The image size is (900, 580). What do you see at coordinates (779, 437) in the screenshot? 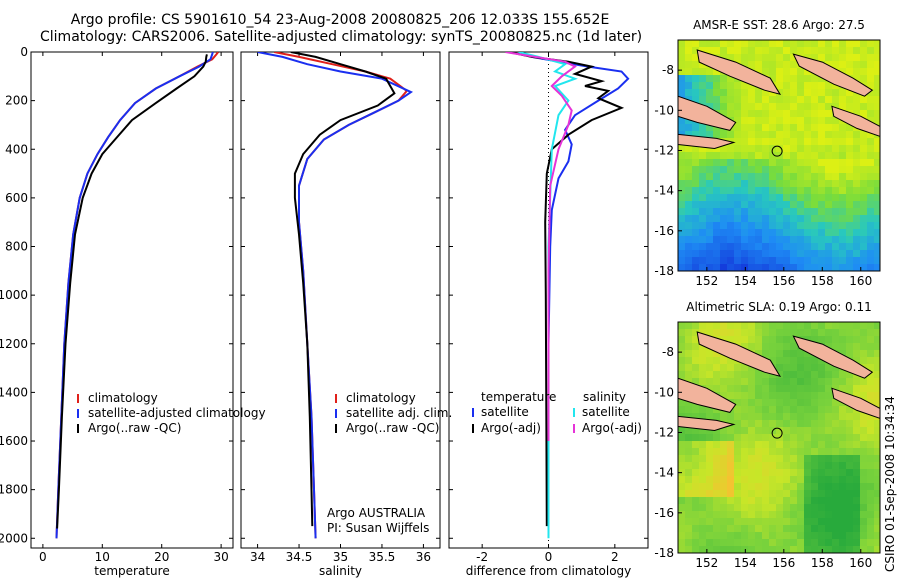
I see `sla-field` at bounding box center [779, 437].